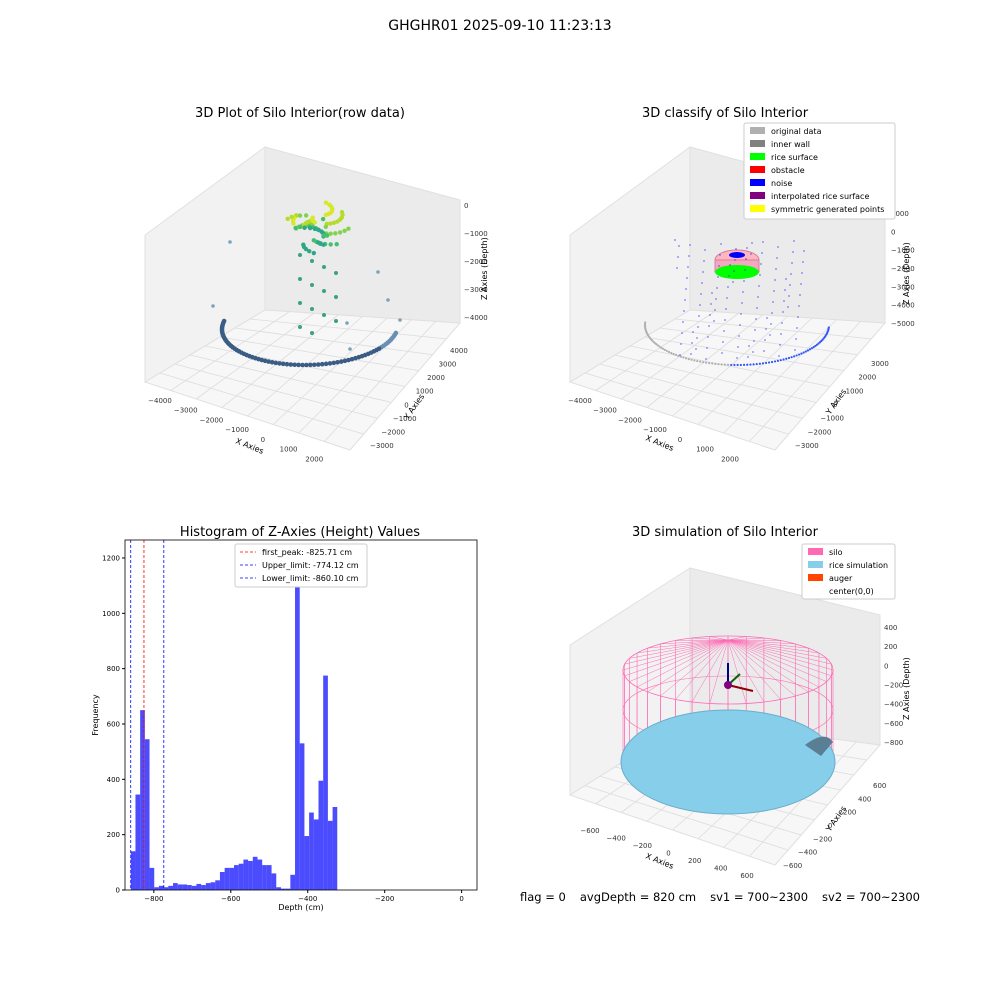  What do you see at coordinates (807, 446) in the screenshot?
I see `classify-y-tick: −3000` at bounding box center [807, 446].